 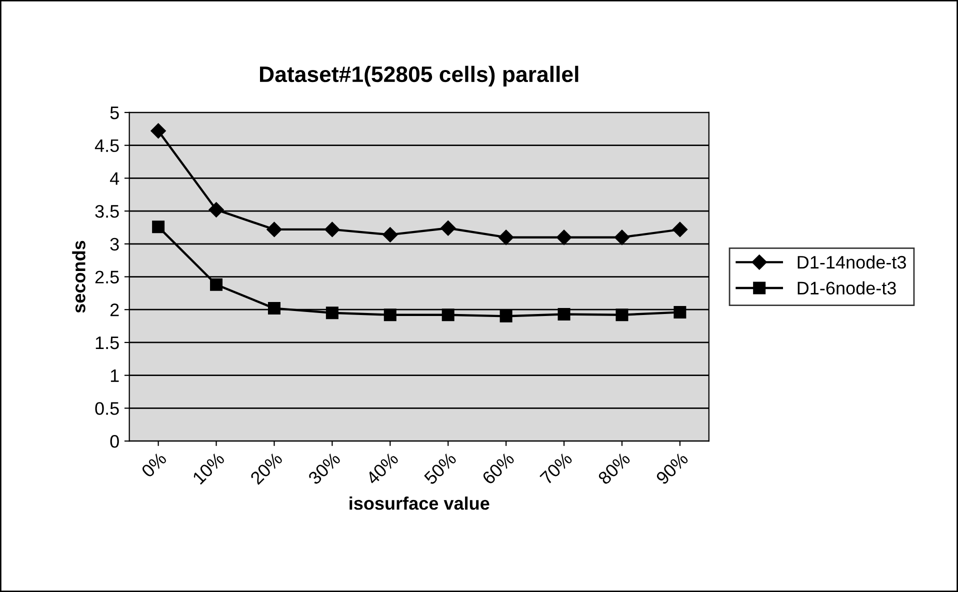 I want to click on x-tick-label: 40%, so click(x=382, y=469).